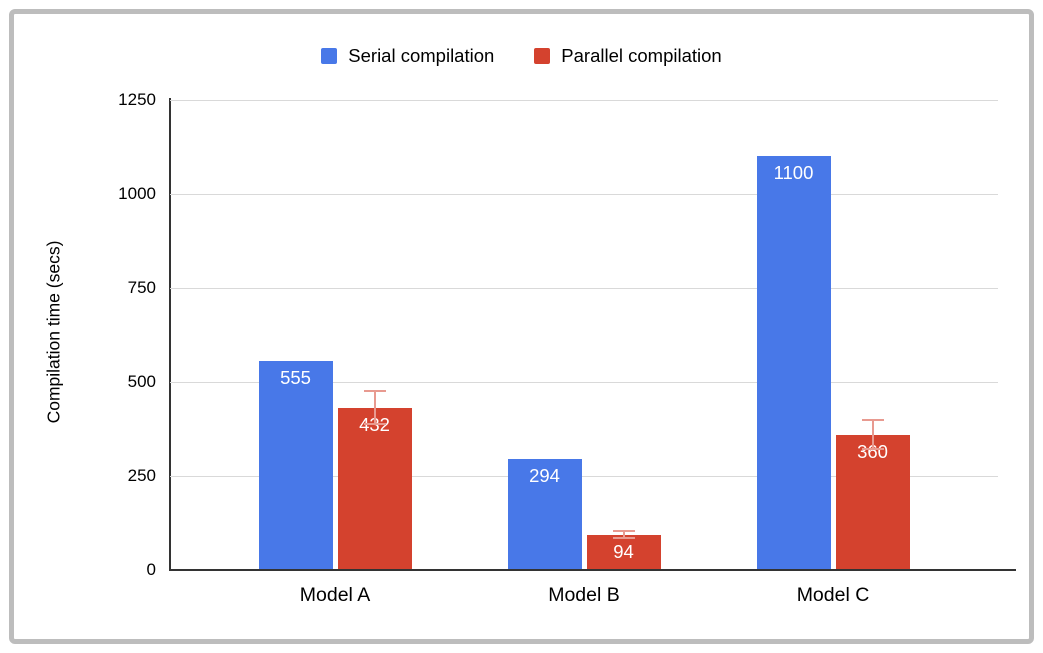 The width and height of the screenshot is (1043, 653). I want to click on x-axis-line, so click(592, 570).